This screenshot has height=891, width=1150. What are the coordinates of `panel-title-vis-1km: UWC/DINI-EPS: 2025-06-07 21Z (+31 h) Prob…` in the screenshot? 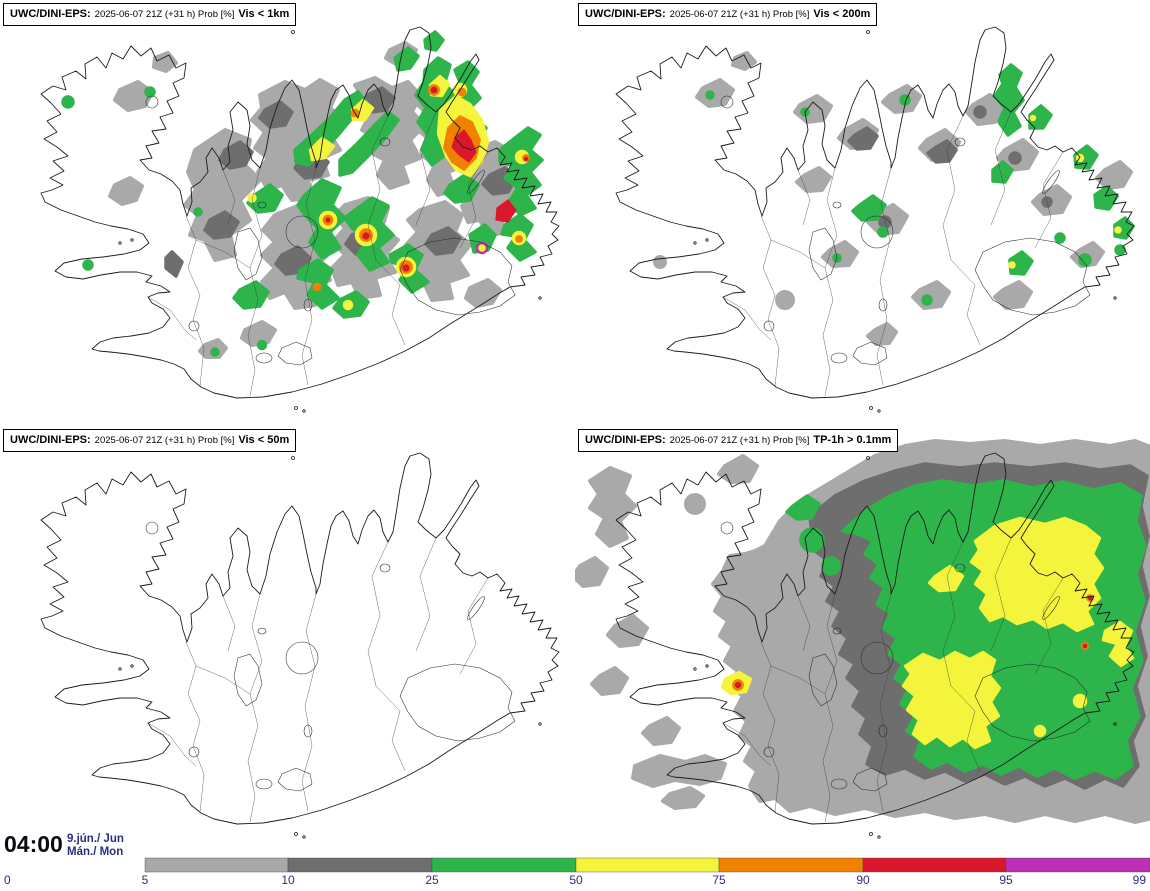 It's located at (150, 14).